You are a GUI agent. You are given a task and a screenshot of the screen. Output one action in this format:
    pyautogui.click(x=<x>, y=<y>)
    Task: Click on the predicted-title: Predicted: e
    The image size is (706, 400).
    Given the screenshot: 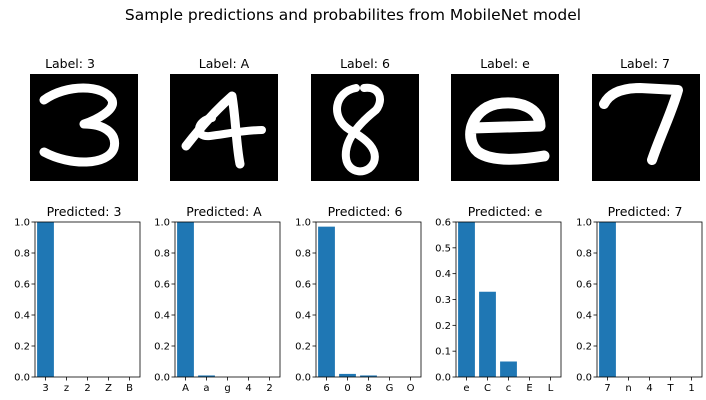 What is the action you would take?
    pyautogui.click(x=505, y=211)
    